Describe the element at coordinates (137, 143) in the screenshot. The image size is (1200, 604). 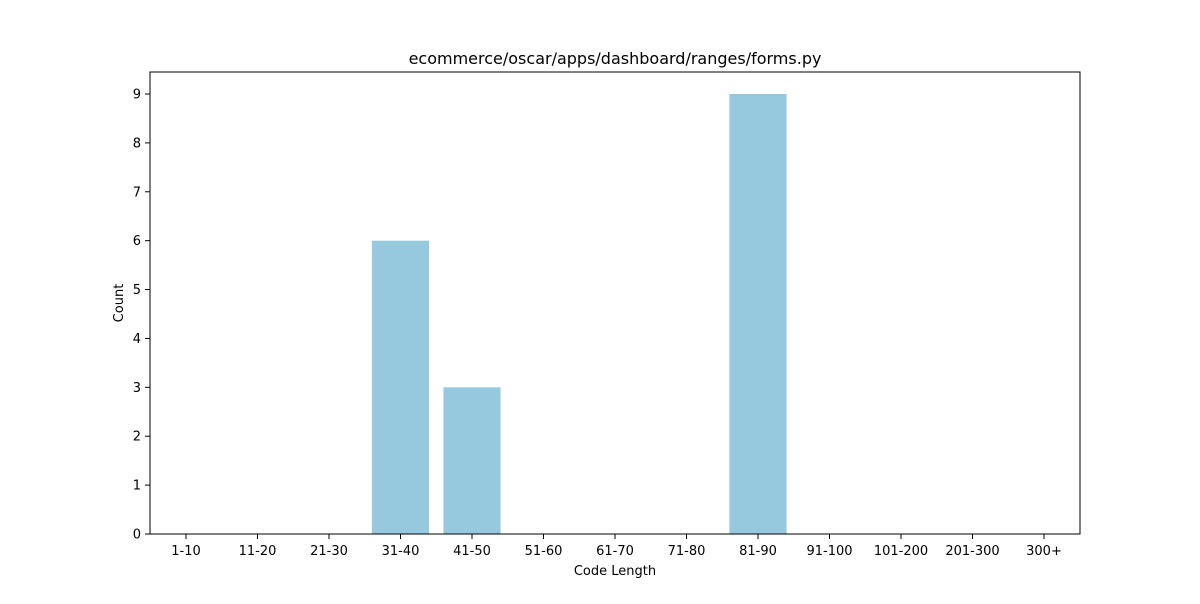
I see `y-tick-label: 8` at that location.